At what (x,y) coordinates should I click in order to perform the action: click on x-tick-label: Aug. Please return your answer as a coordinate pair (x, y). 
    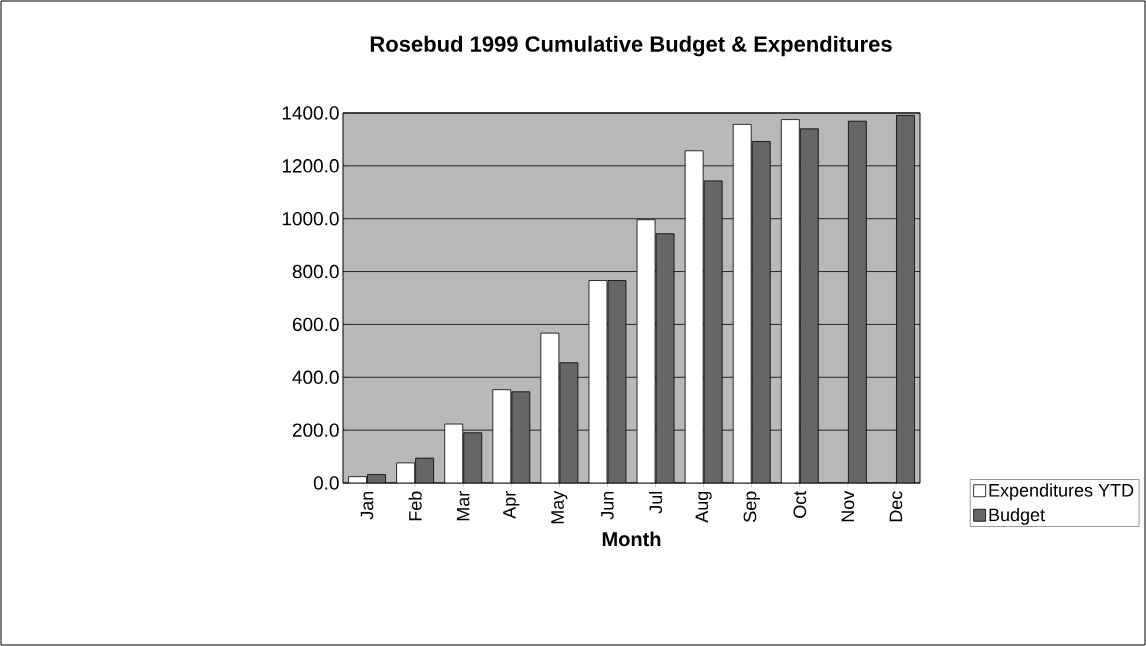
    Looking at the image, I should click on (703, 507).